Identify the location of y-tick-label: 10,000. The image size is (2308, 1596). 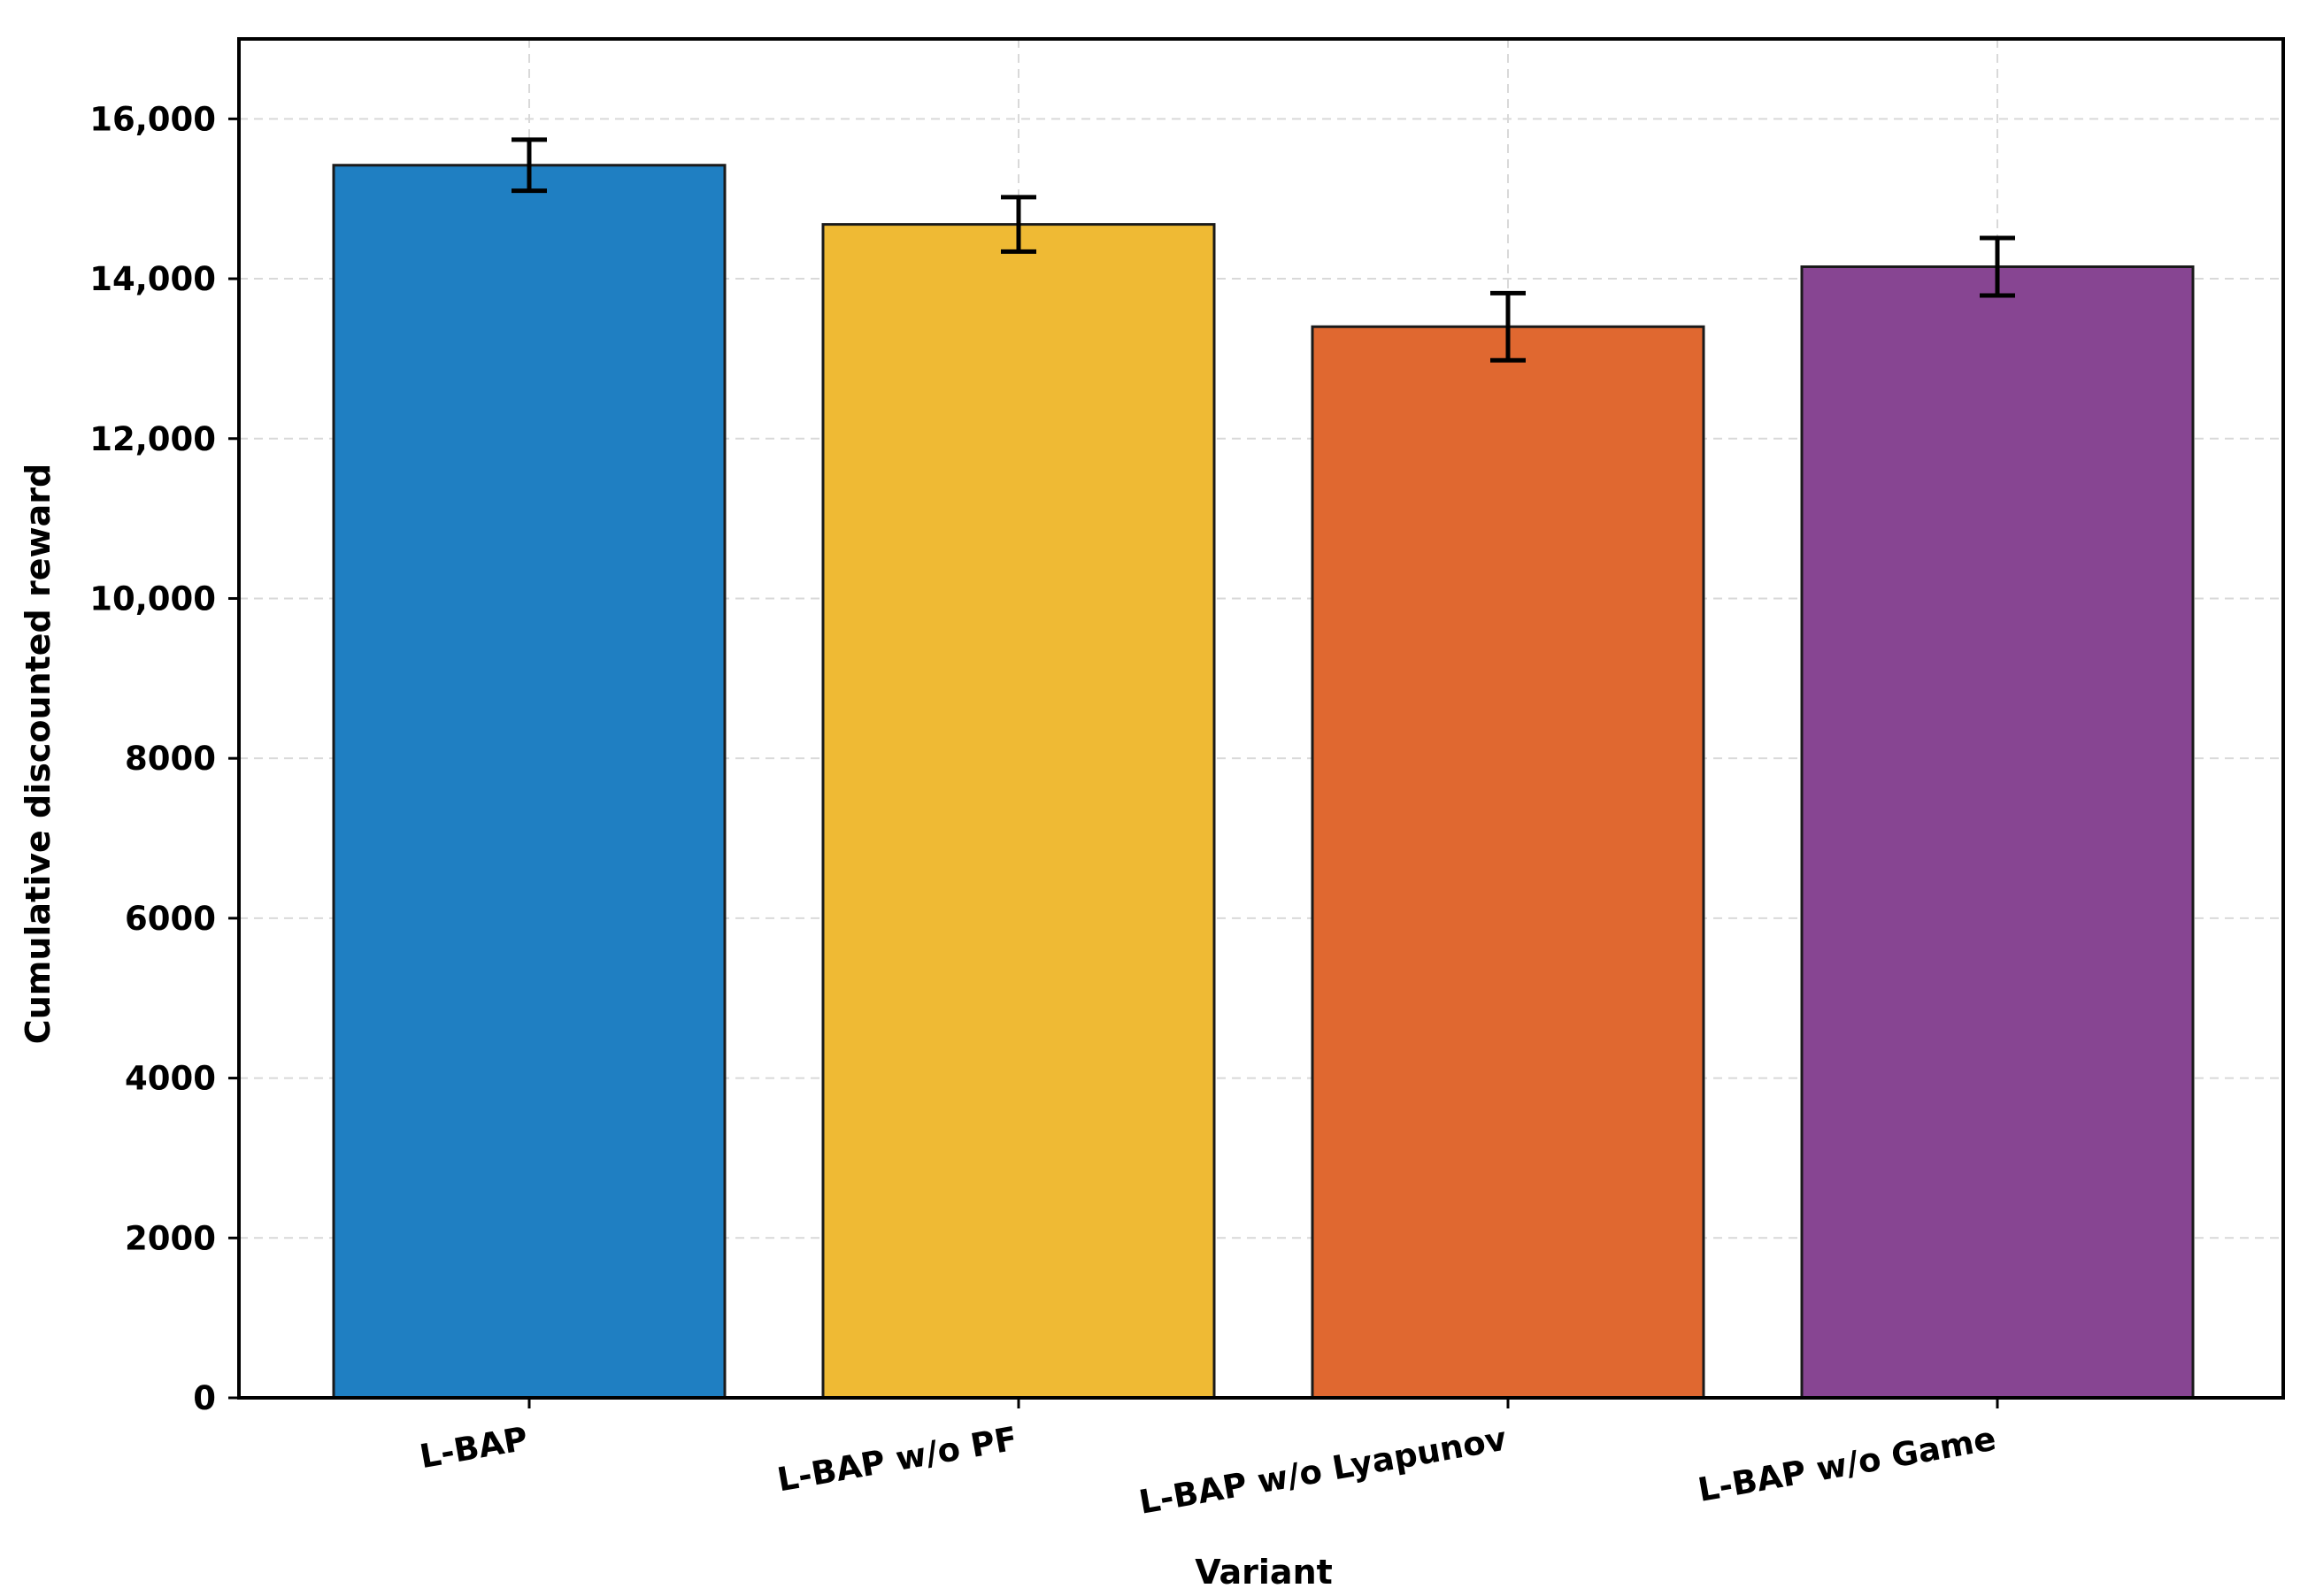
(152, 598).